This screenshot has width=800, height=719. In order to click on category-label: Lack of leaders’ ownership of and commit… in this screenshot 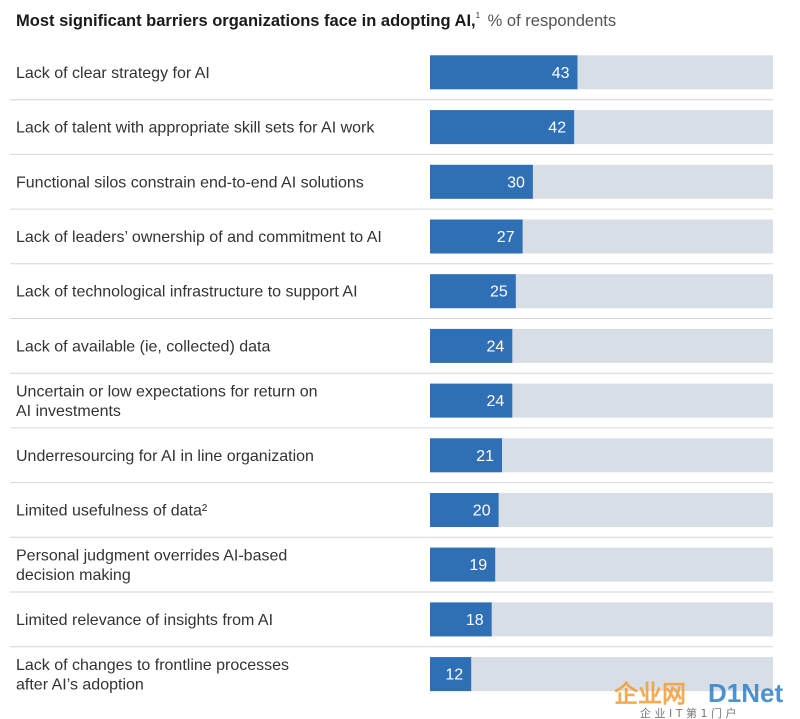, I will do `click(199, 237)`.